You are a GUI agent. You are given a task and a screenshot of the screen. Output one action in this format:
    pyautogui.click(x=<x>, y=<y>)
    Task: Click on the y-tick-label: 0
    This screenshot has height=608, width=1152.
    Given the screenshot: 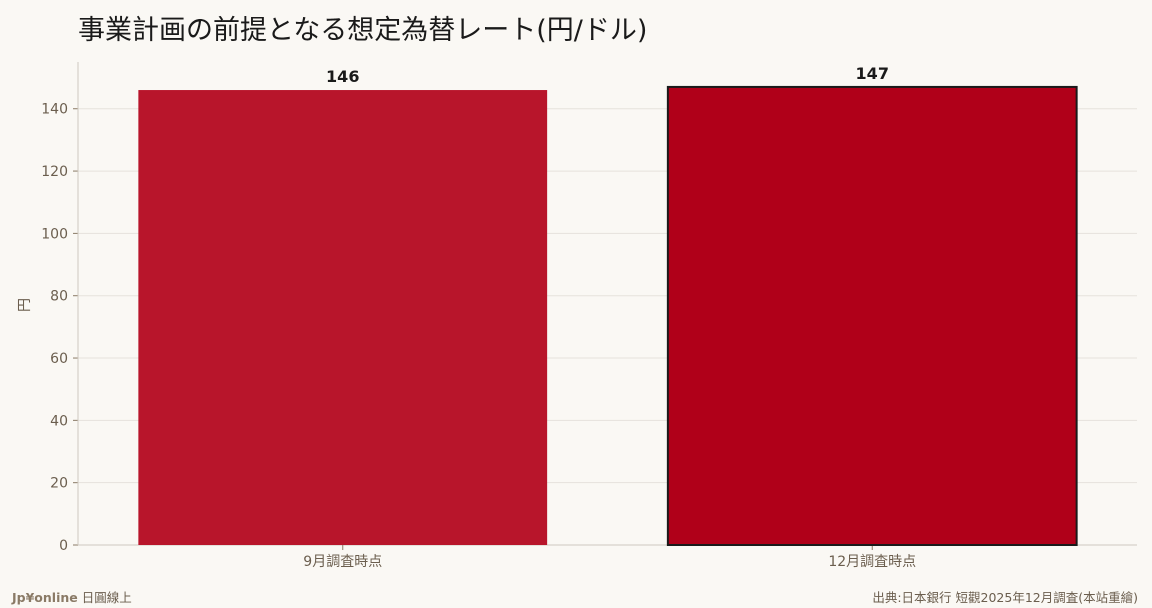 What is the action you would take?
    pyautogui.click(x=63, y=546)
    